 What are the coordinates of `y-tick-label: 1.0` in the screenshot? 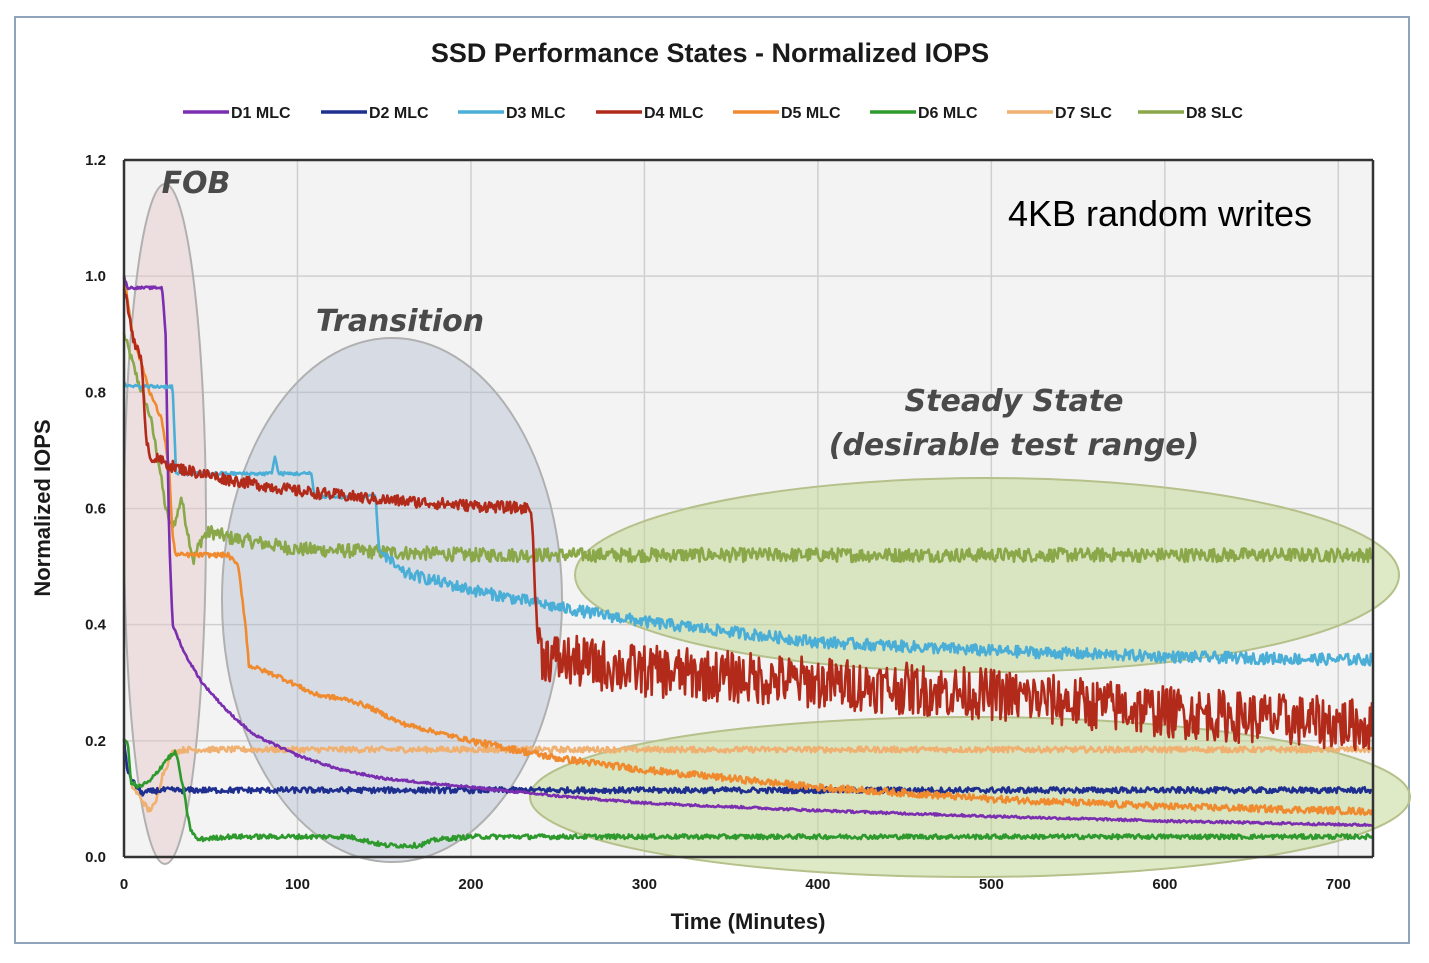 It's located at (95, 276).